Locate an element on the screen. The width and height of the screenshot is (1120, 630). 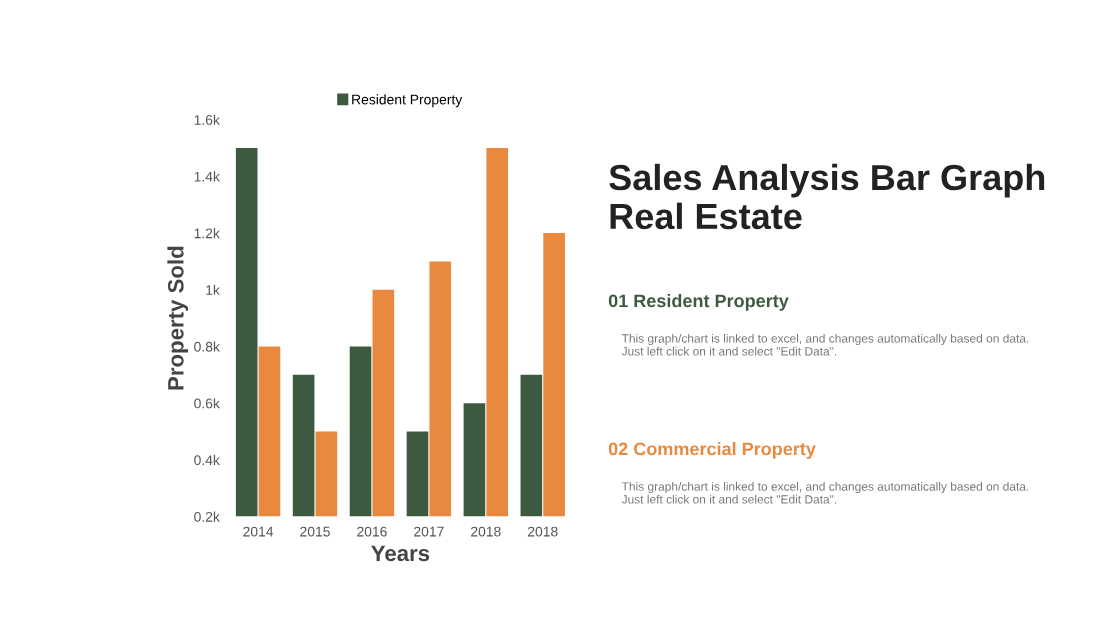
x-axis-title: Years is located at coordinates (400, 553).